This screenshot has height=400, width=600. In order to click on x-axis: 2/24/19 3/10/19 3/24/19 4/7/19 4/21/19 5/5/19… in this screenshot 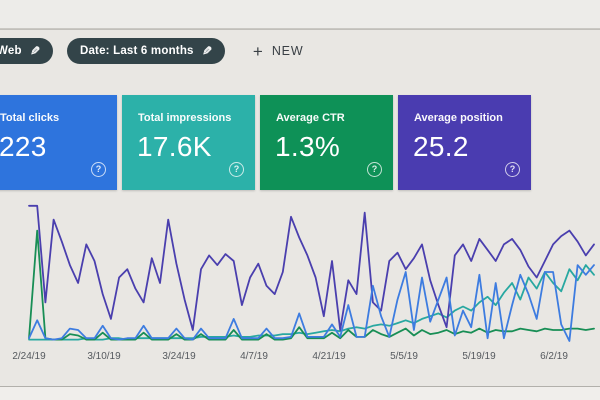, I will do `click(300, 358)`.